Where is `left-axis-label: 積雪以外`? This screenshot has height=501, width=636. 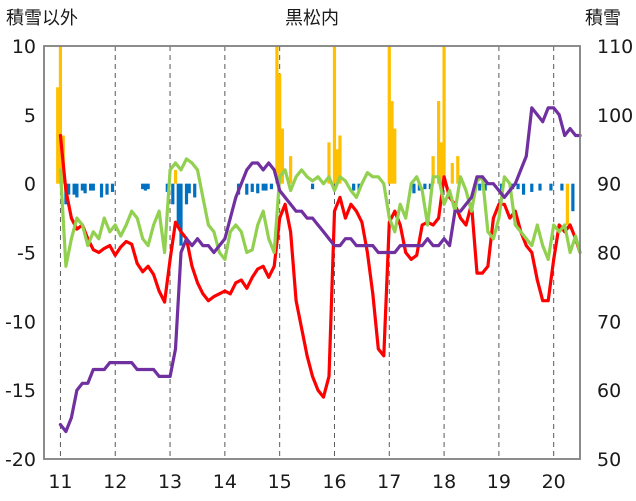 left-axis-label: 積雪以外 is located at coordinates (42, 18).